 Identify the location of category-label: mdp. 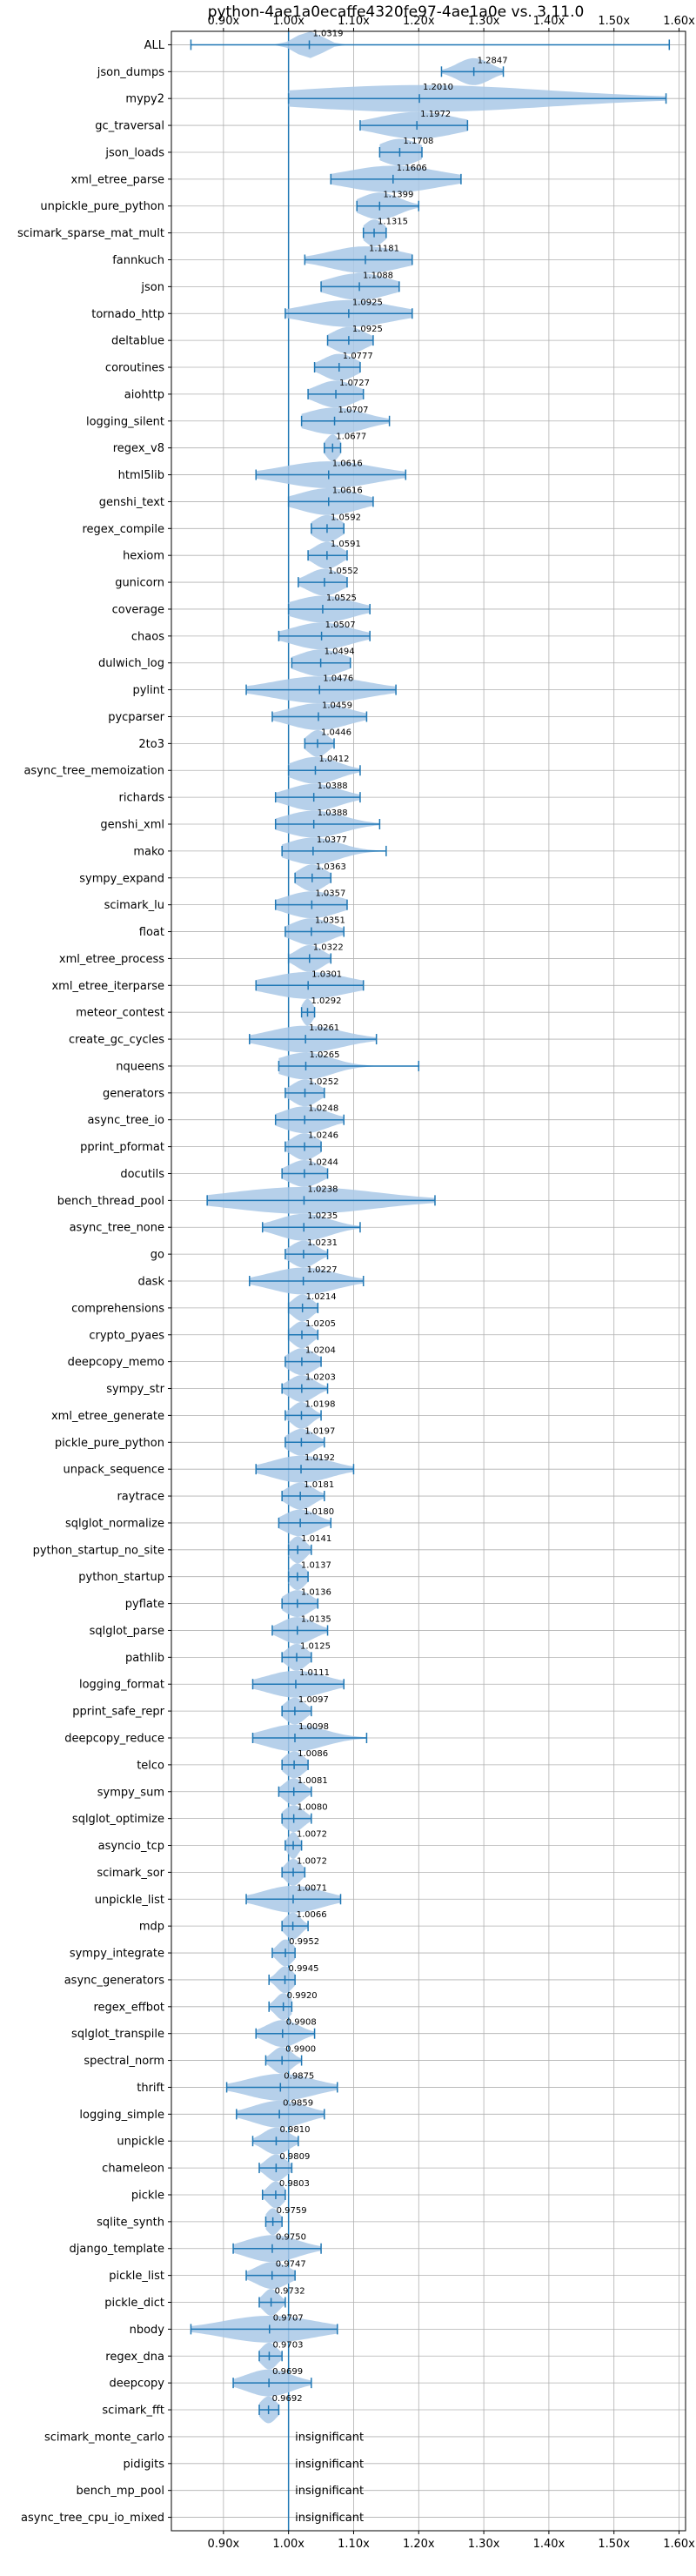
(151, 1928).